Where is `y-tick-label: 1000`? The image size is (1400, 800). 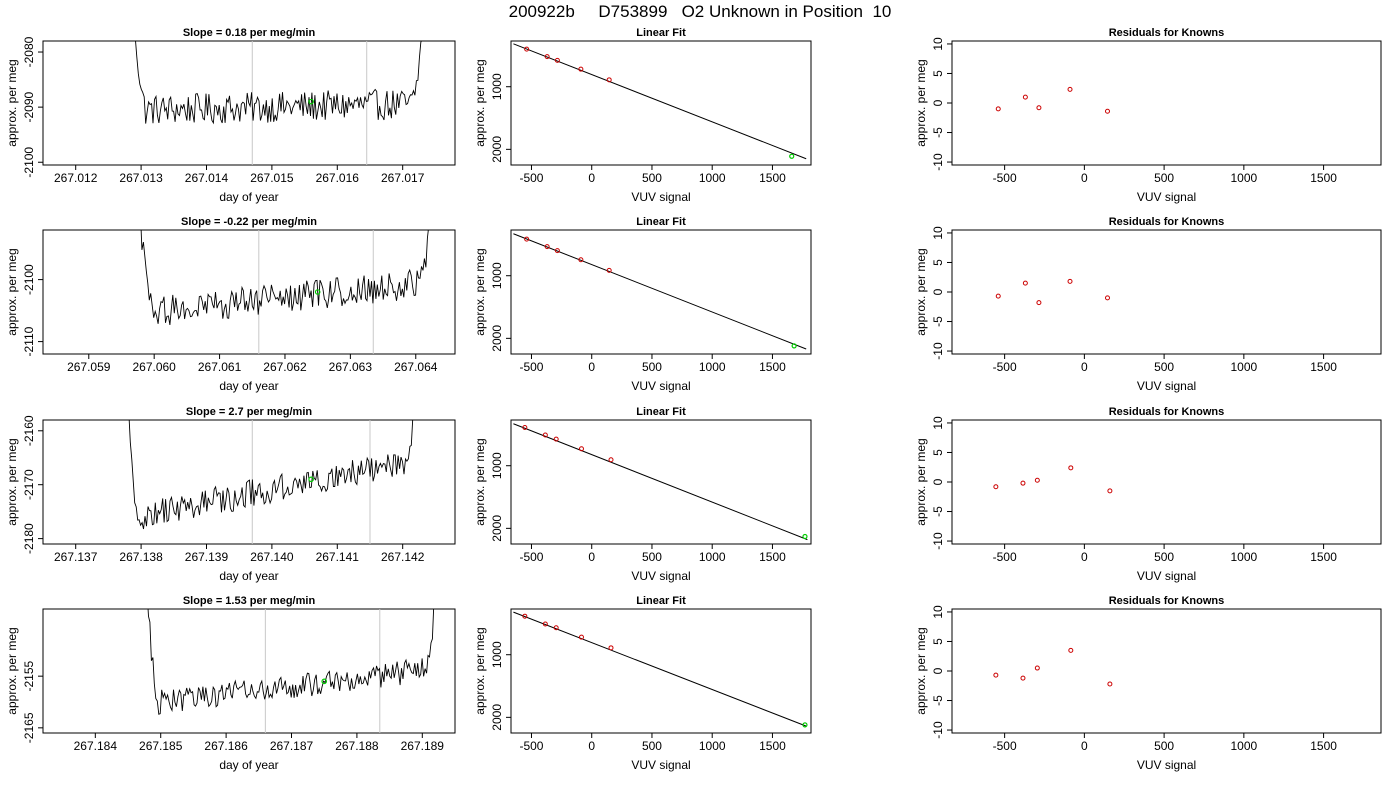 y-tick-label: 1000 is located at coordinates (497, 654).